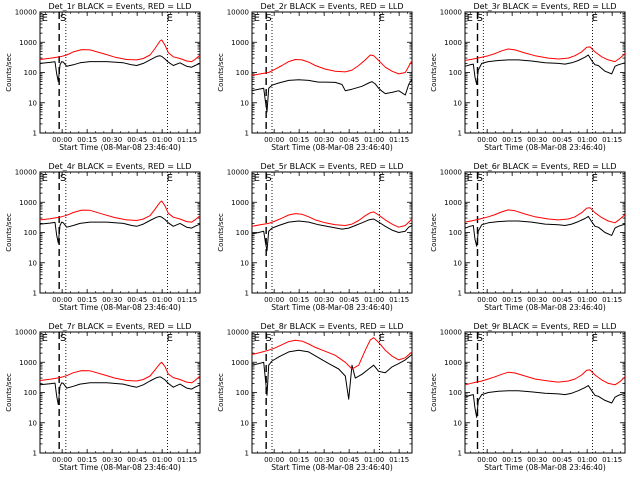 The image size is (640, 480). What do you see at coordinates (544, 166) in the screenshot?
I see `panel-title: Det_6r BLACK = Events, RED = LLD` at bounding box center [544, 166].